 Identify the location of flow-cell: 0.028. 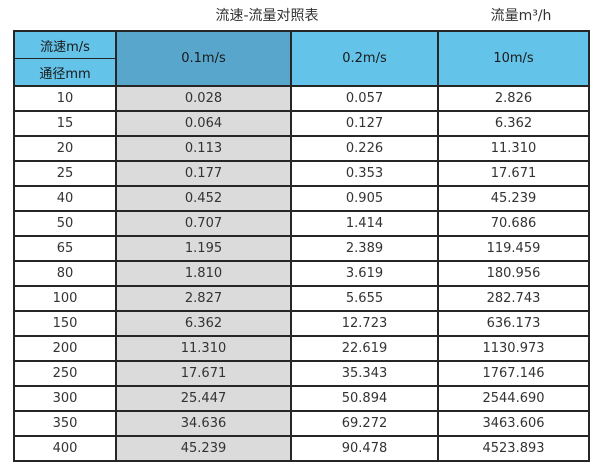
(203, 98).